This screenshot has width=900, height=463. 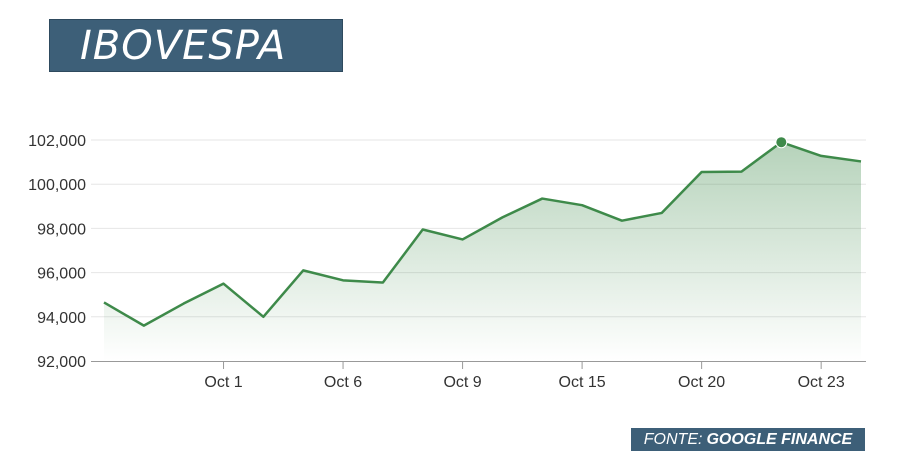 I want to click on peak-point, so click(x=781, y=142).